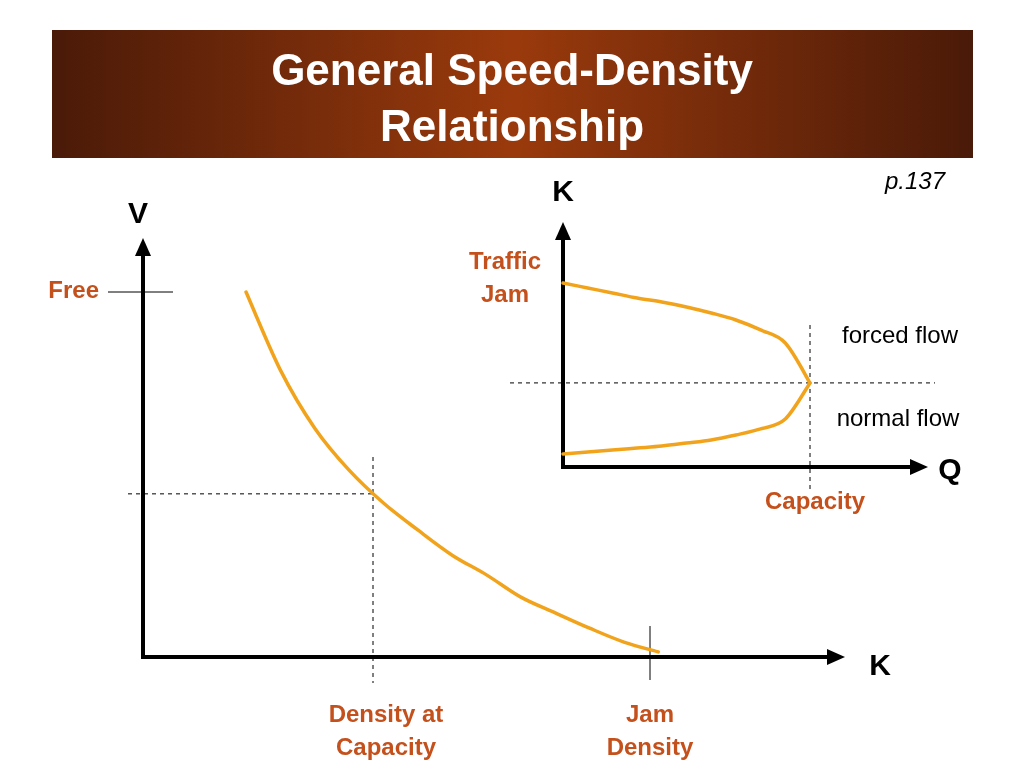 This screenshot has width=1024, height=768. What do you see at coordinates (512, 97) in the screenshot?
I see `chart-title: General Speed-Density Relationship` at bounding box center [512, 97].